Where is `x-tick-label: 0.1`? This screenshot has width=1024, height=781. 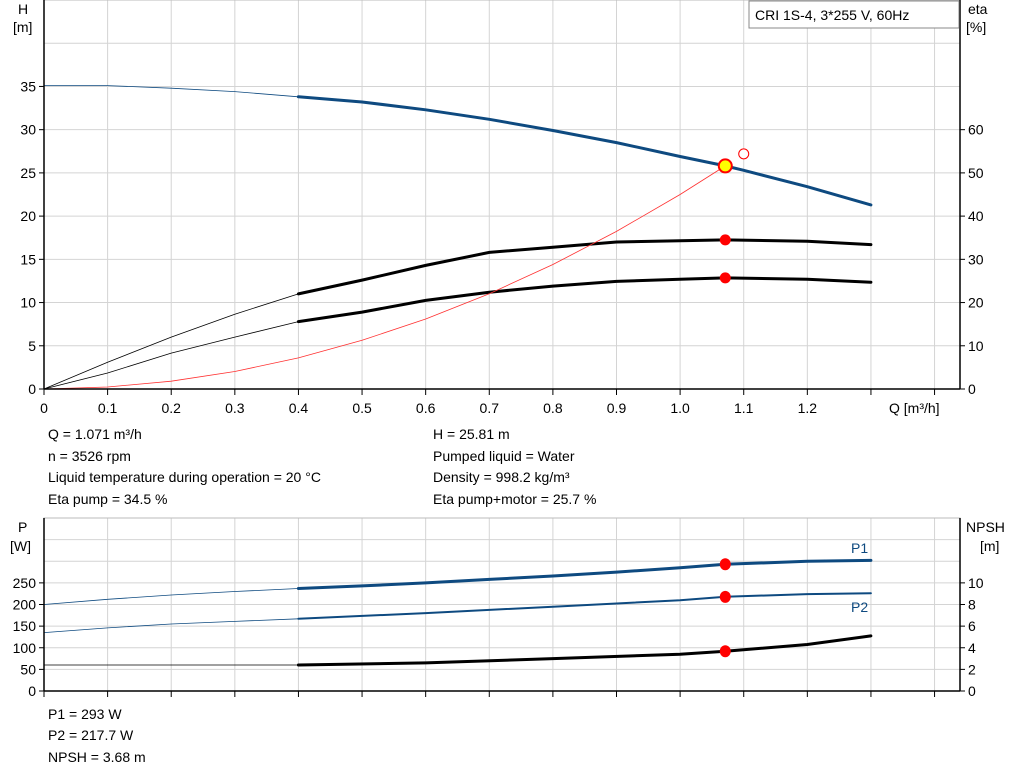
x-tick-label: 0.1 is located at coordinates (108, 408).